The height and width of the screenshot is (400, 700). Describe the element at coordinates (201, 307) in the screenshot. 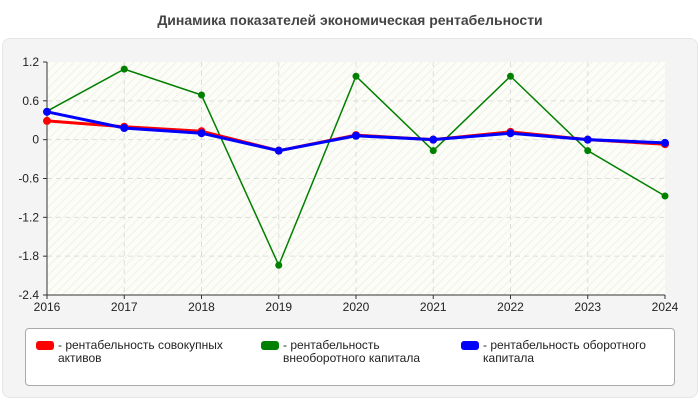

I see `x-tick-label: 2018` at that location.